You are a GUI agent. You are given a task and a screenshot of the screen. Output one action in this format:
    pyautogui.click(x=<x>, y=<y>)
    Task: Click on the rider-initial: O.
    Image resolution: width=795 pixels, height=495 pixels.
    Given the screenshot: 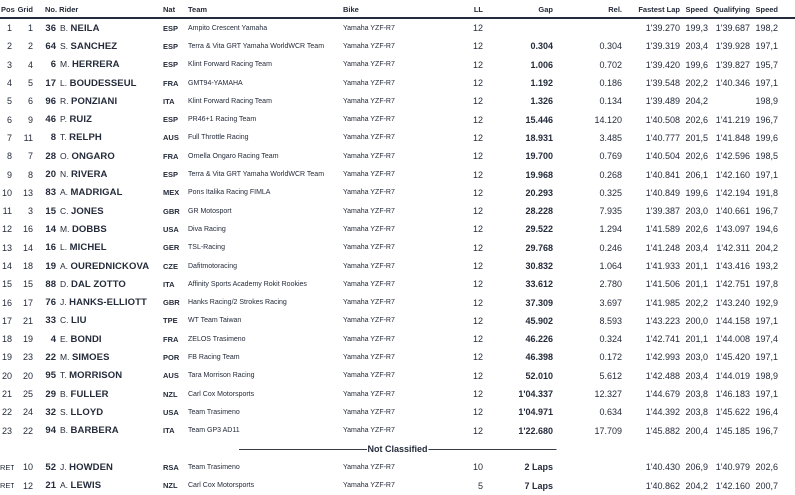 What is the action you would take?
    pyautogui.click(x=64, y=155)
    